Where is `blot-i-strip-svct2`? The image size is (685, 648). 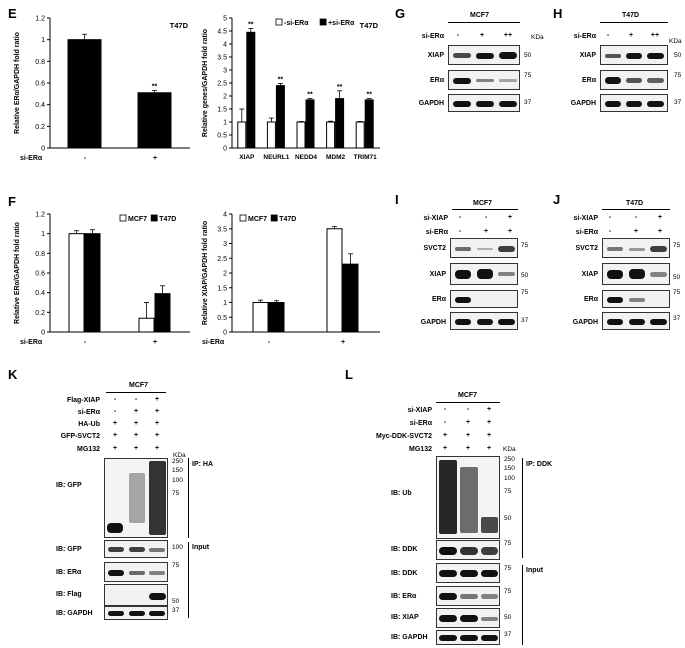
blot-i-strip-svct2 is located at coordinates (484, 248).